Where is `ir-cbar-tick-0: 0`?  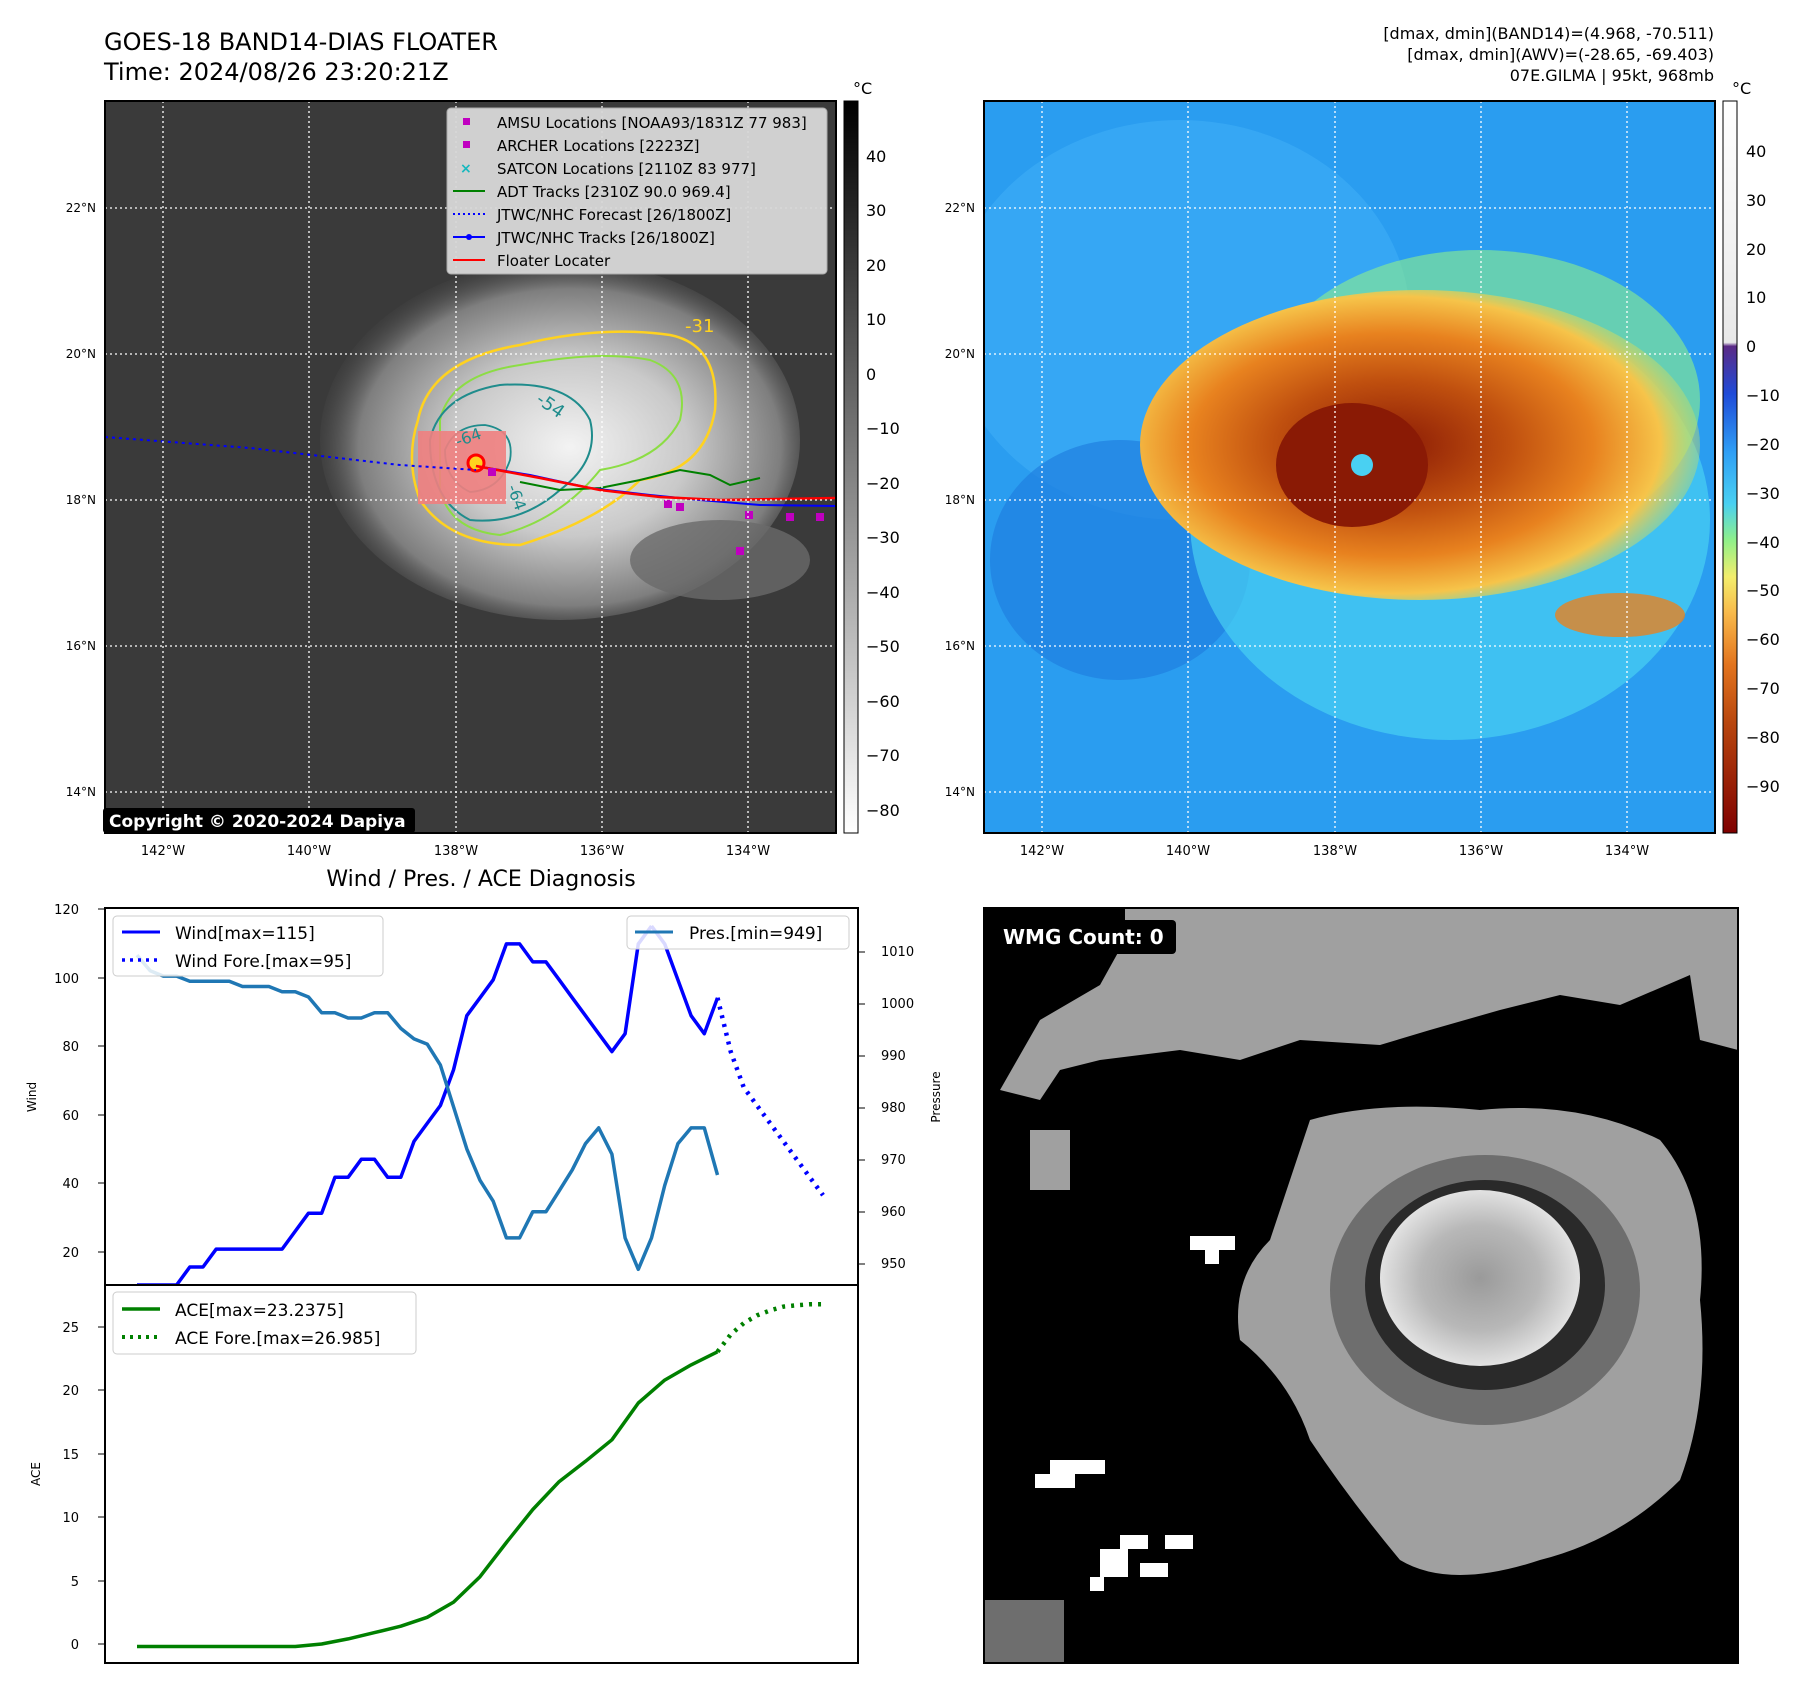 ir-cbar-tick-0: 0 is located at coordinates (871, 374).